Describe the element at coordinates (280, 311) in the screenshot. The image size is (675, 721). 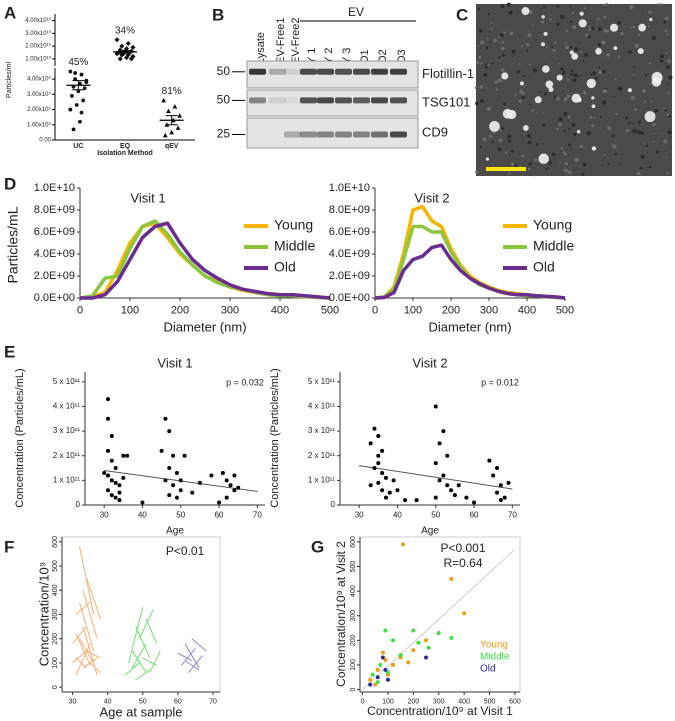
I see `x-tick-label: 400` at that location.